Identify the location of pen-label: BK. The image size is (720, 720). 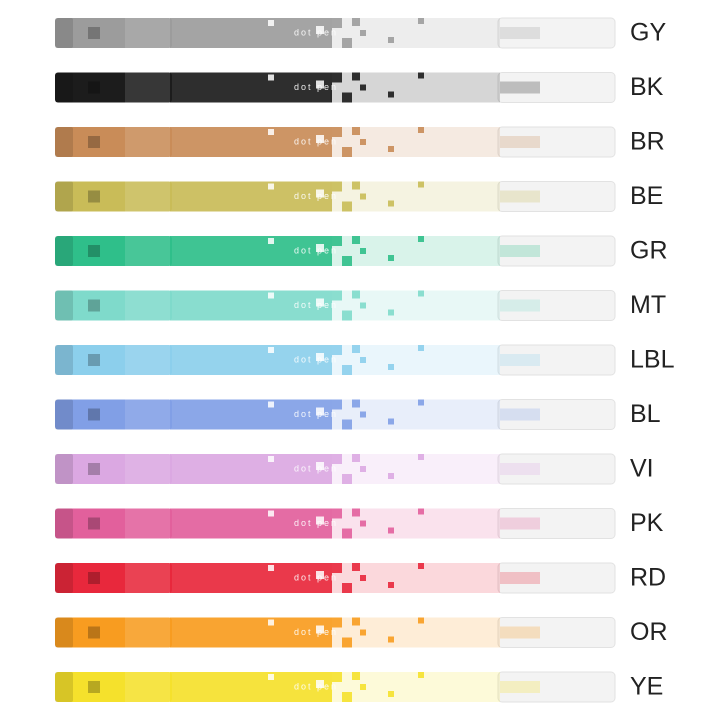
(647, 87).